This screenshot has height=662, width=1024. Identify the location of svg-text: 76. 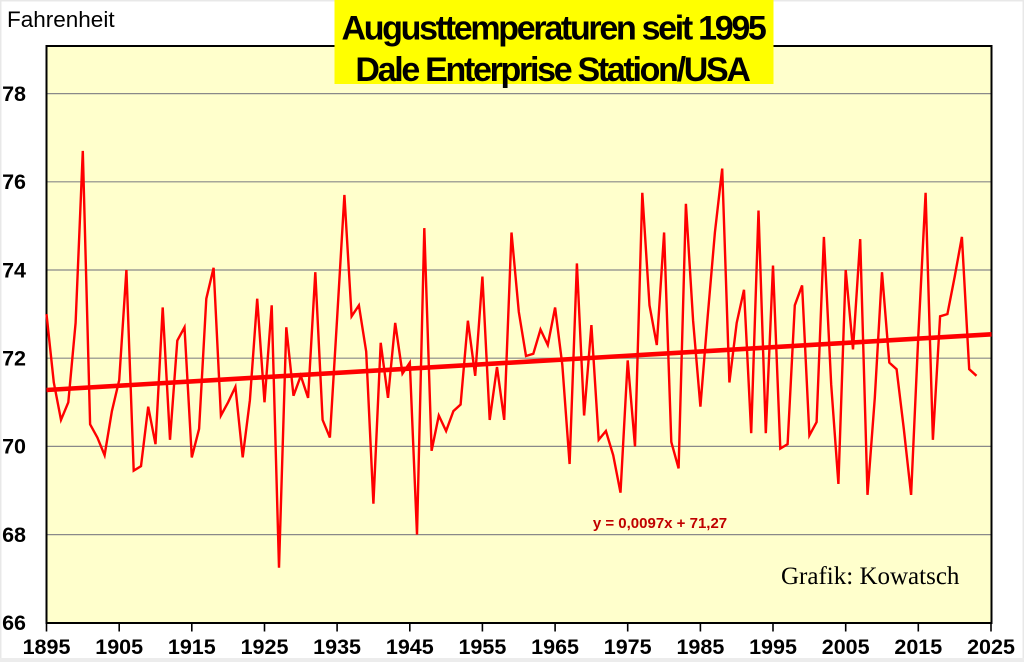
(14, 182).